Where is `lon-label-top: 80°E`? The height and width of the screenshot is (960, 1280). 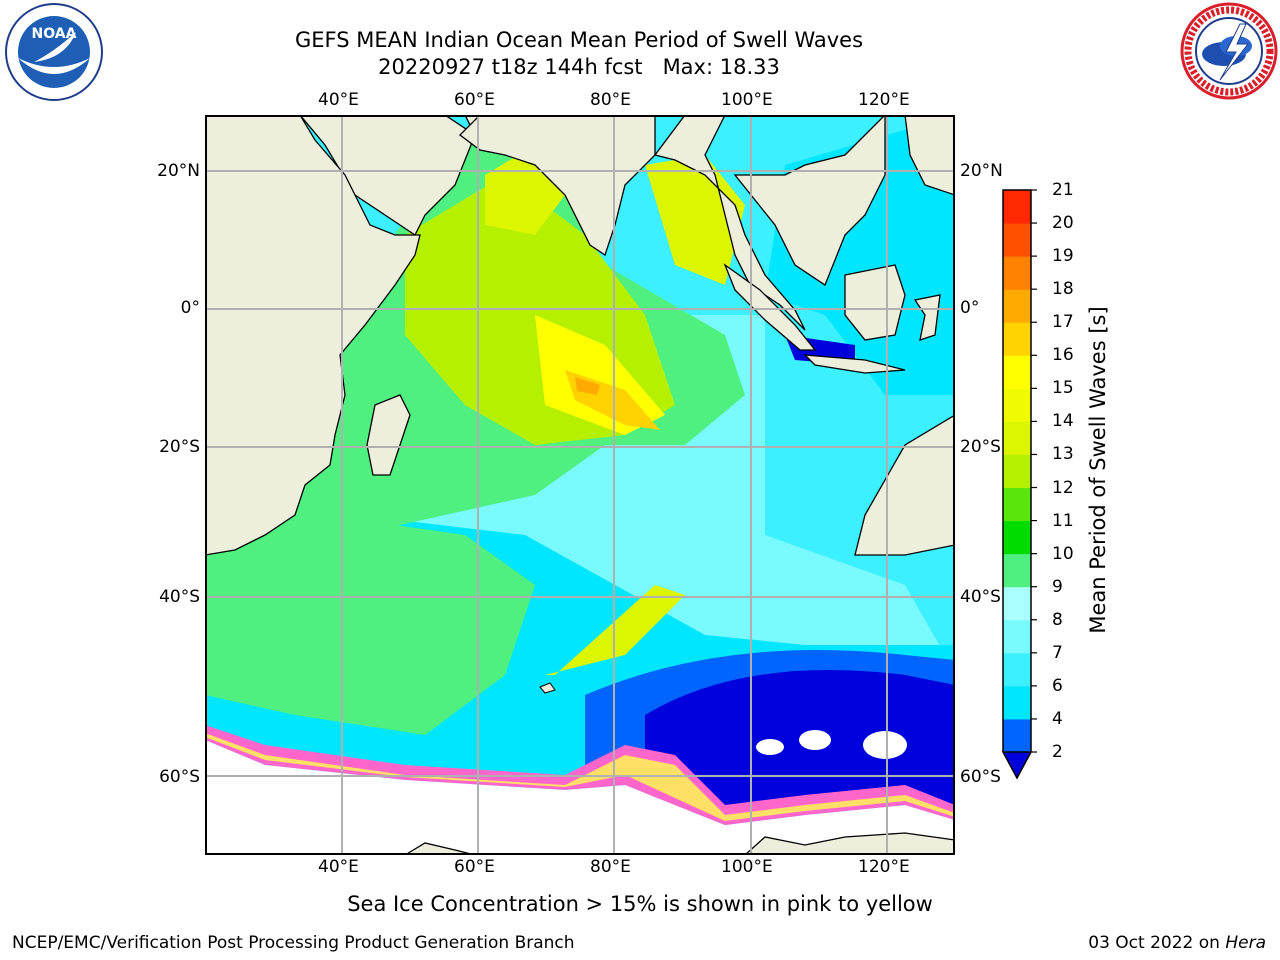 lon-label-top: 80°E is located at coordinates (610, 100).